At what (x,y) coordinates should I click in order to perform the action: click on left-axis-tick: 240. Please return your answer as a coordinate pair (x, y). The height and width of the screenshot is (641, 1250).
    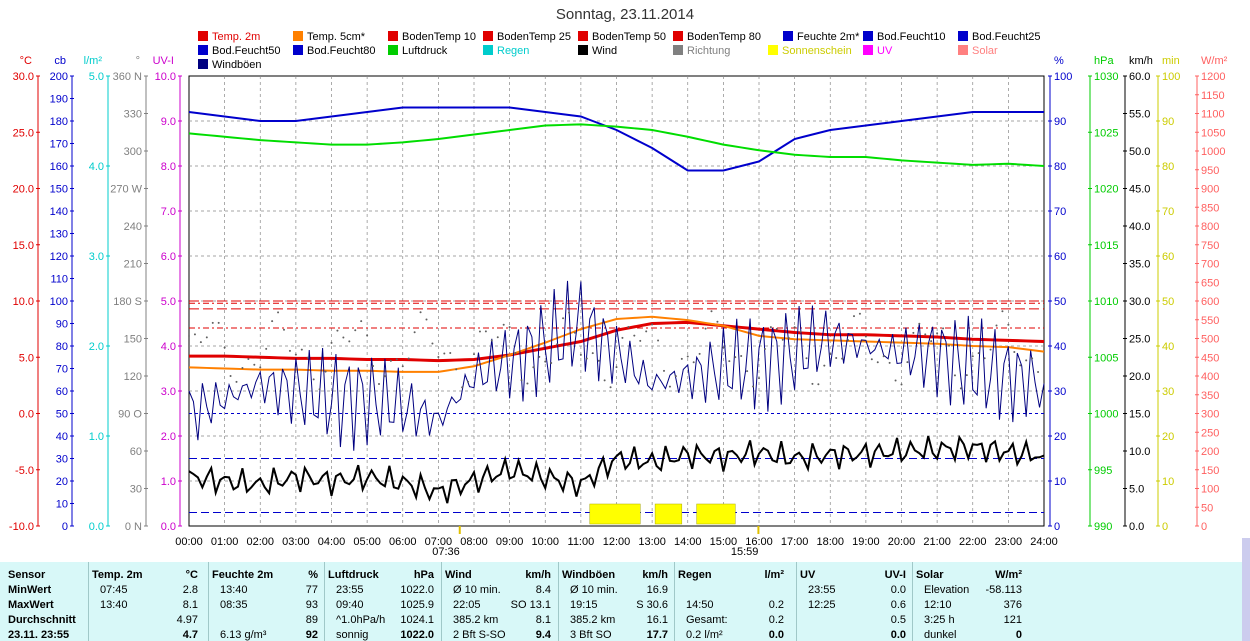
    Looking at the image, I should click on (133, 227).